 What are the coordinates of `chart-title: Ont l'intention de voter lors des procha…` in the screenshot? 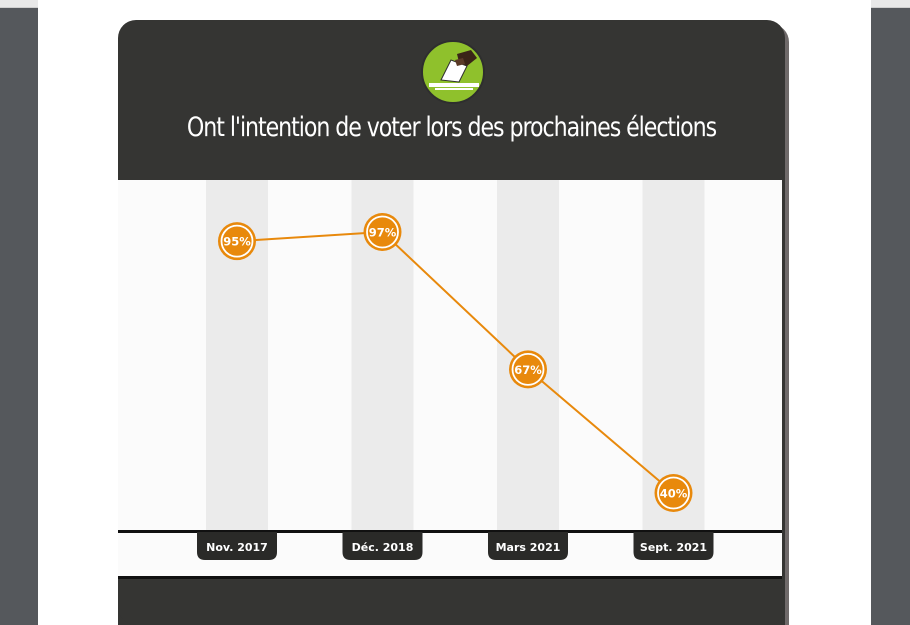 It's located at (451, 127).